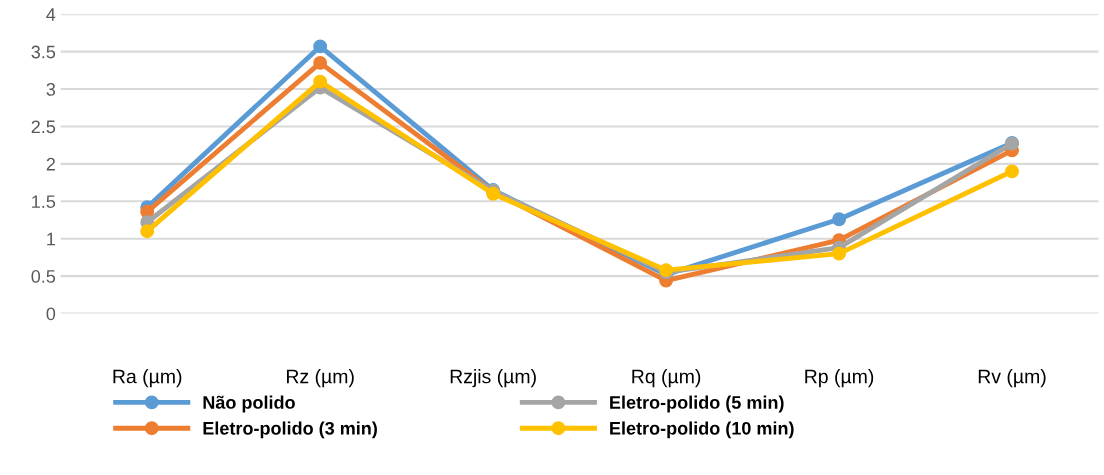 The width and height of the screenshot is (1104, 475). What do you see at coordinates (493, 378) in the screenshot?
I see `x-tick-label: Rzjis (µm)` at bounding box center [493, 378].